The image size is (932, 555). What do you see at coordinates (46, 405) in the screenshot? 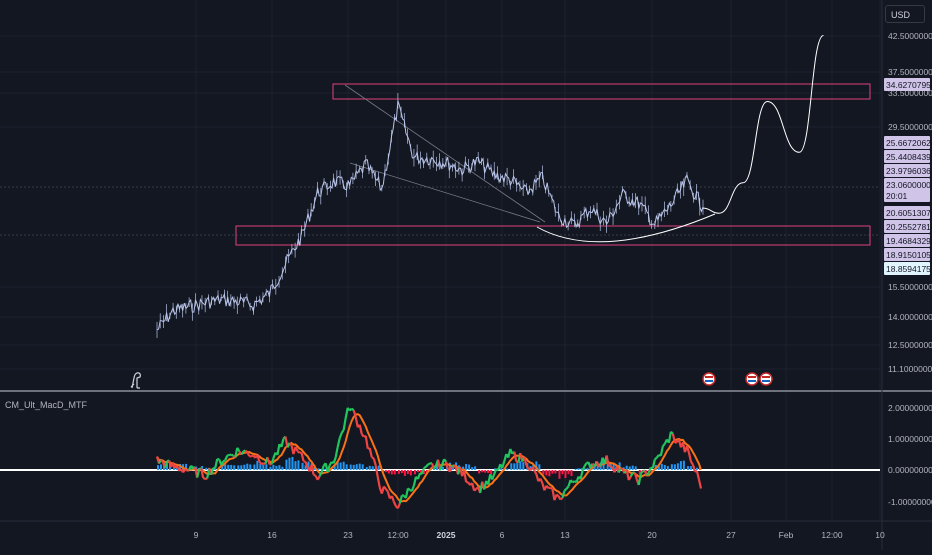
I see `indicator-title: CM_Ult_MacD_MTF` at bounding box center [46, 405].